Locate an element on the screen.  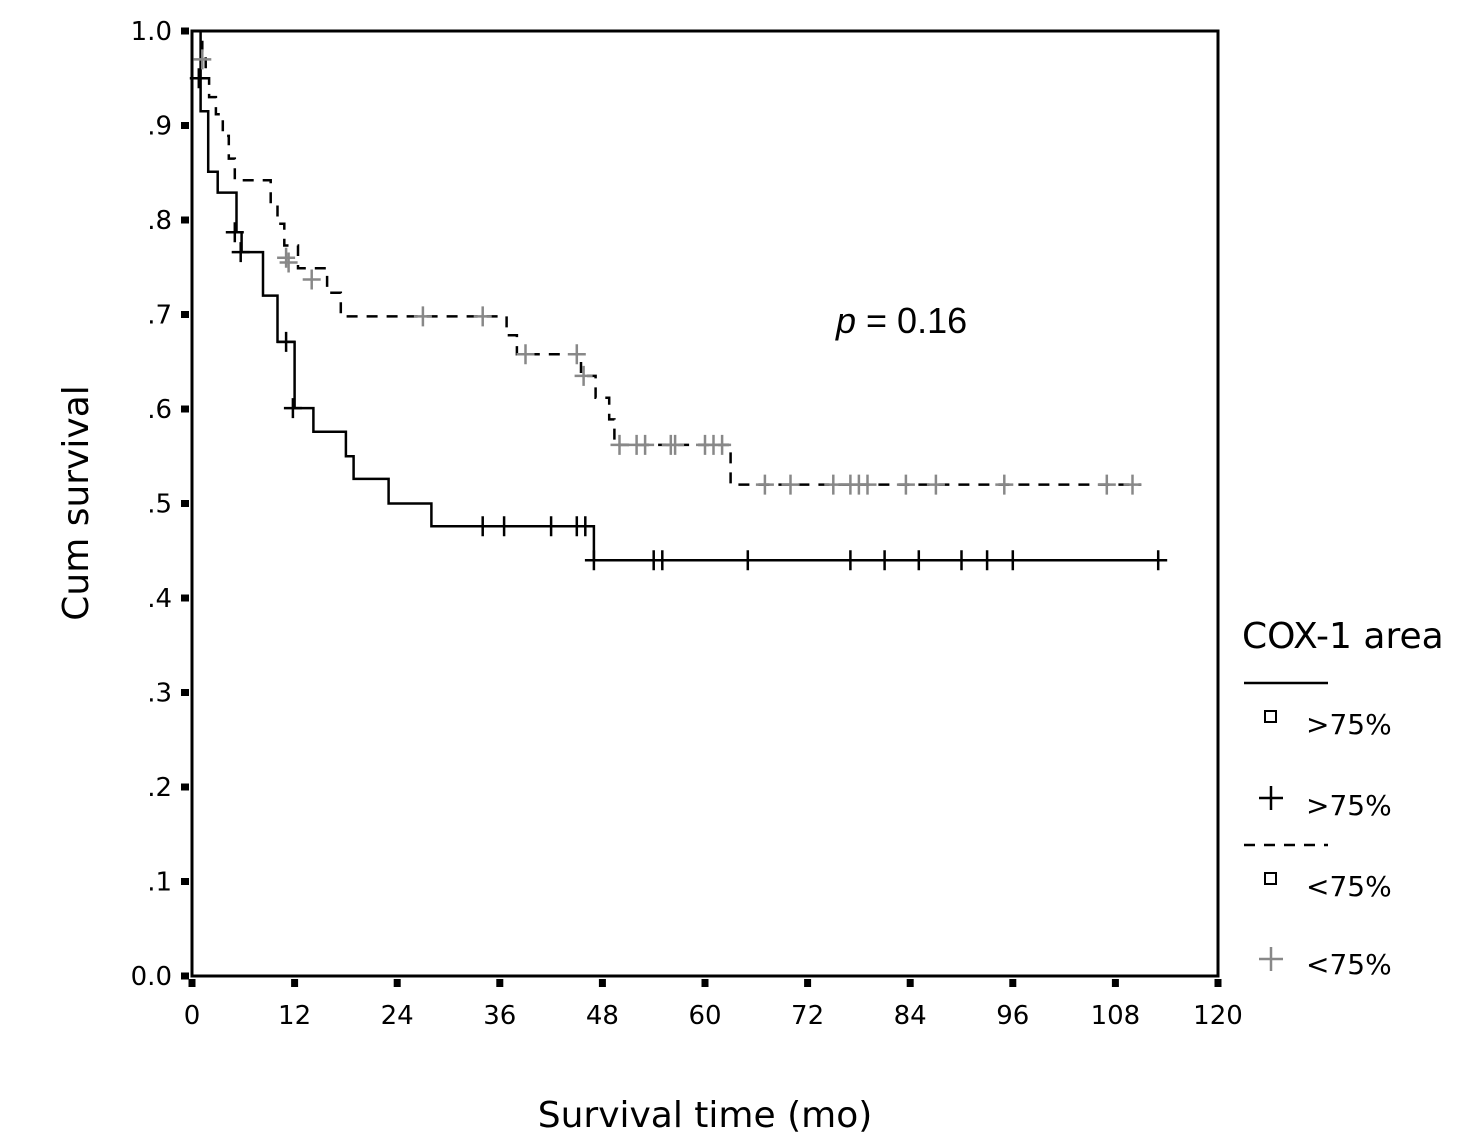
legend-label: >75% is located at coordinates (1349, 805).